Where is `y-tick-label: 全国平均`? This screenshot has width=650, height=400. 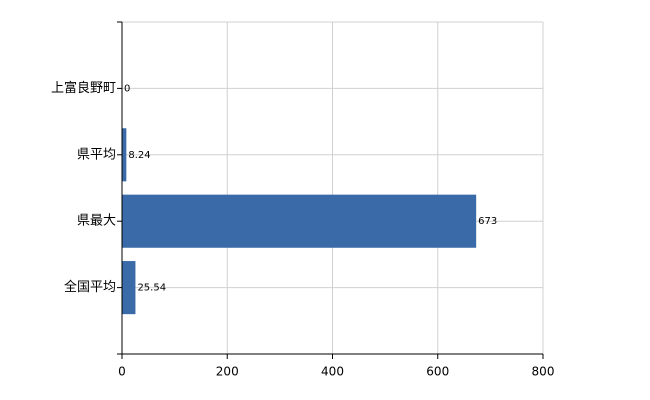
y-tick-label: 全国平均 is located at coordinates (90, 287).